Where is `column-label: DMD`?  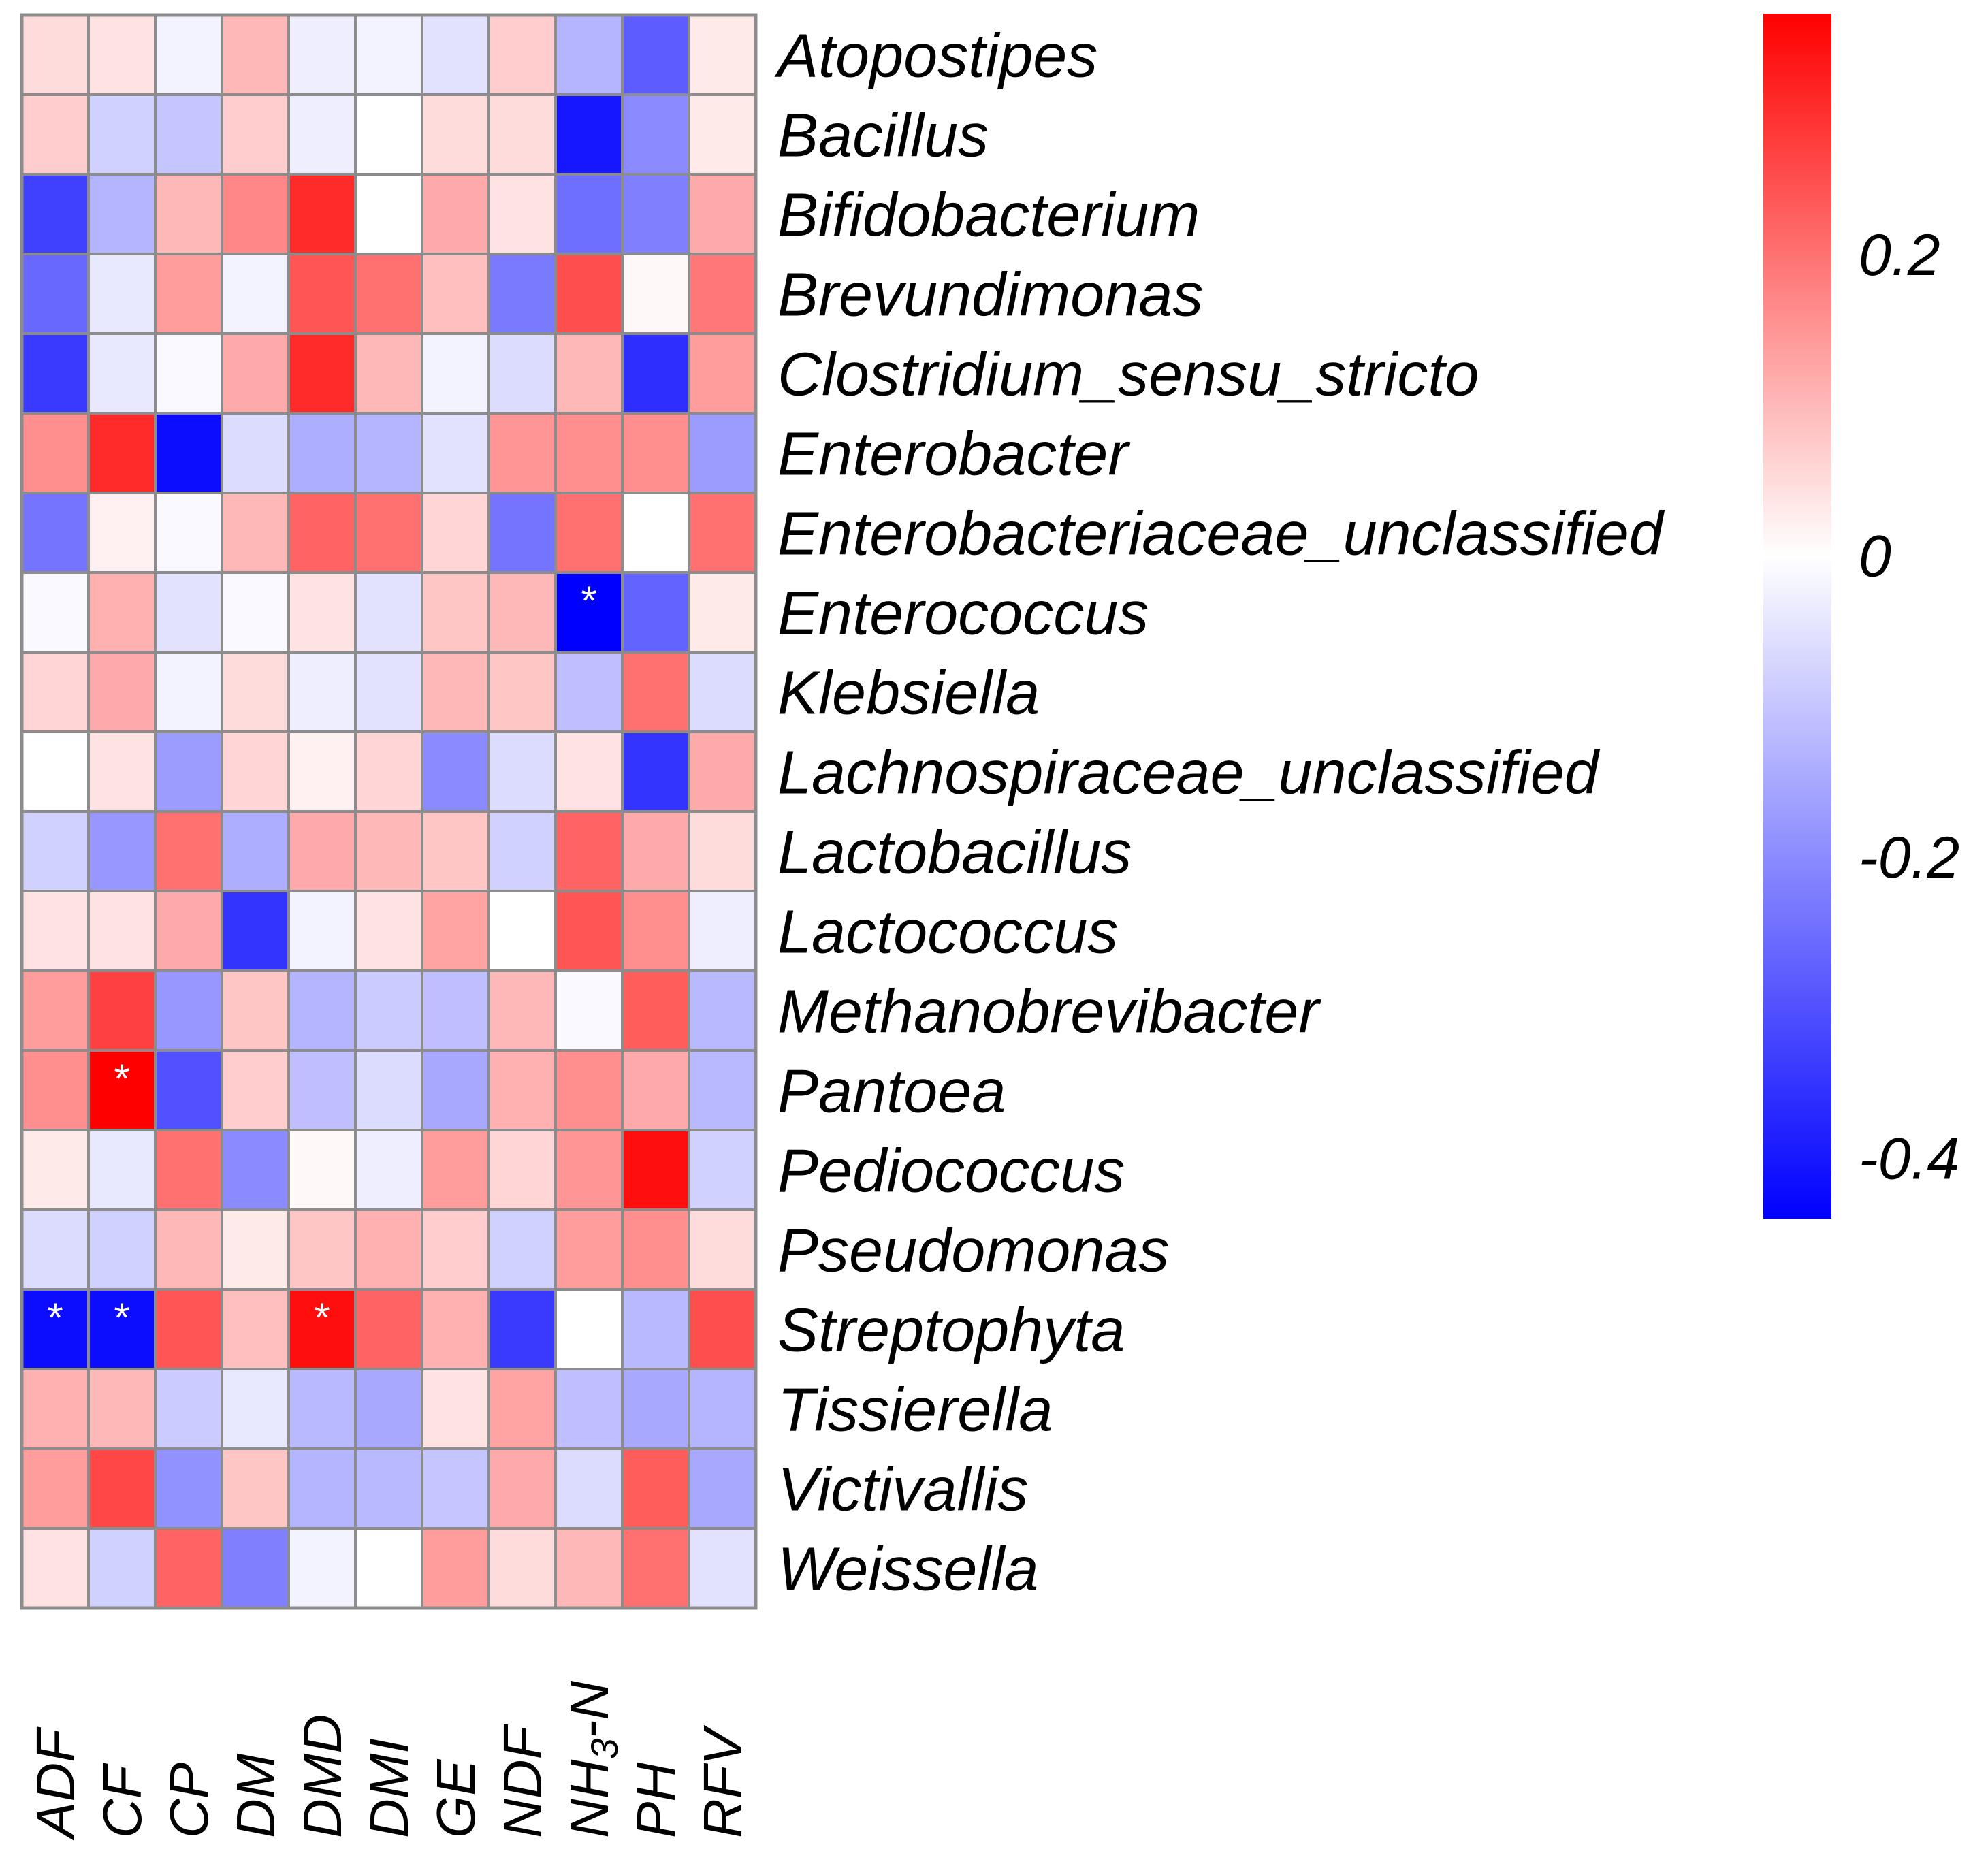 column-label: DMD is located at coordinates (322, 1776).